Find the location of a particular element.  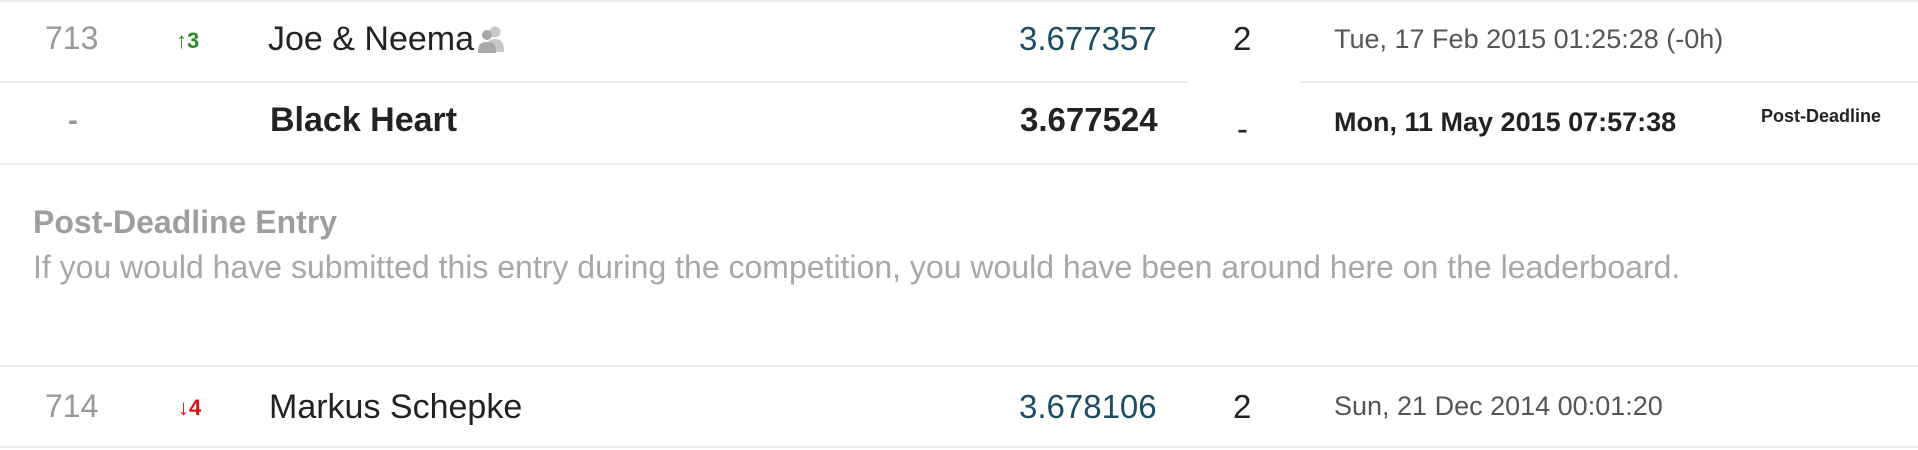

team-icon is located at coordinates (491, 39).